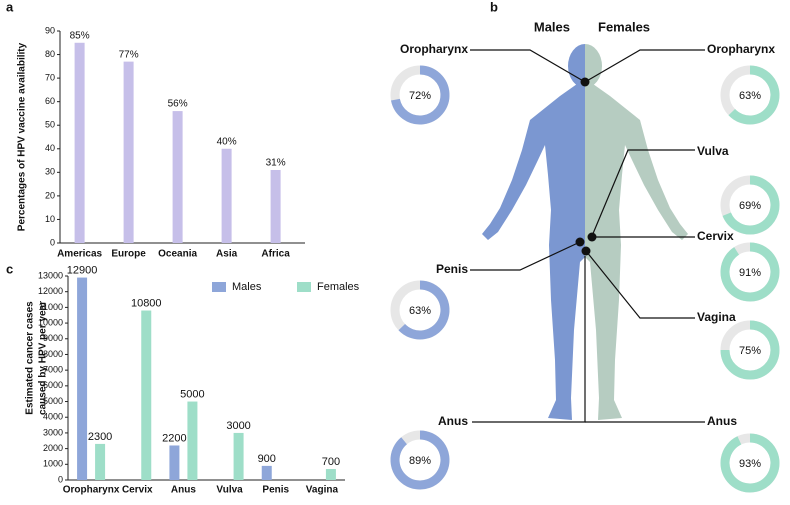 This screenshot has width=790, height=505. Describe the element at coordinates (174, 438) in the screenshot. I see `value-label: 2200` at that location.